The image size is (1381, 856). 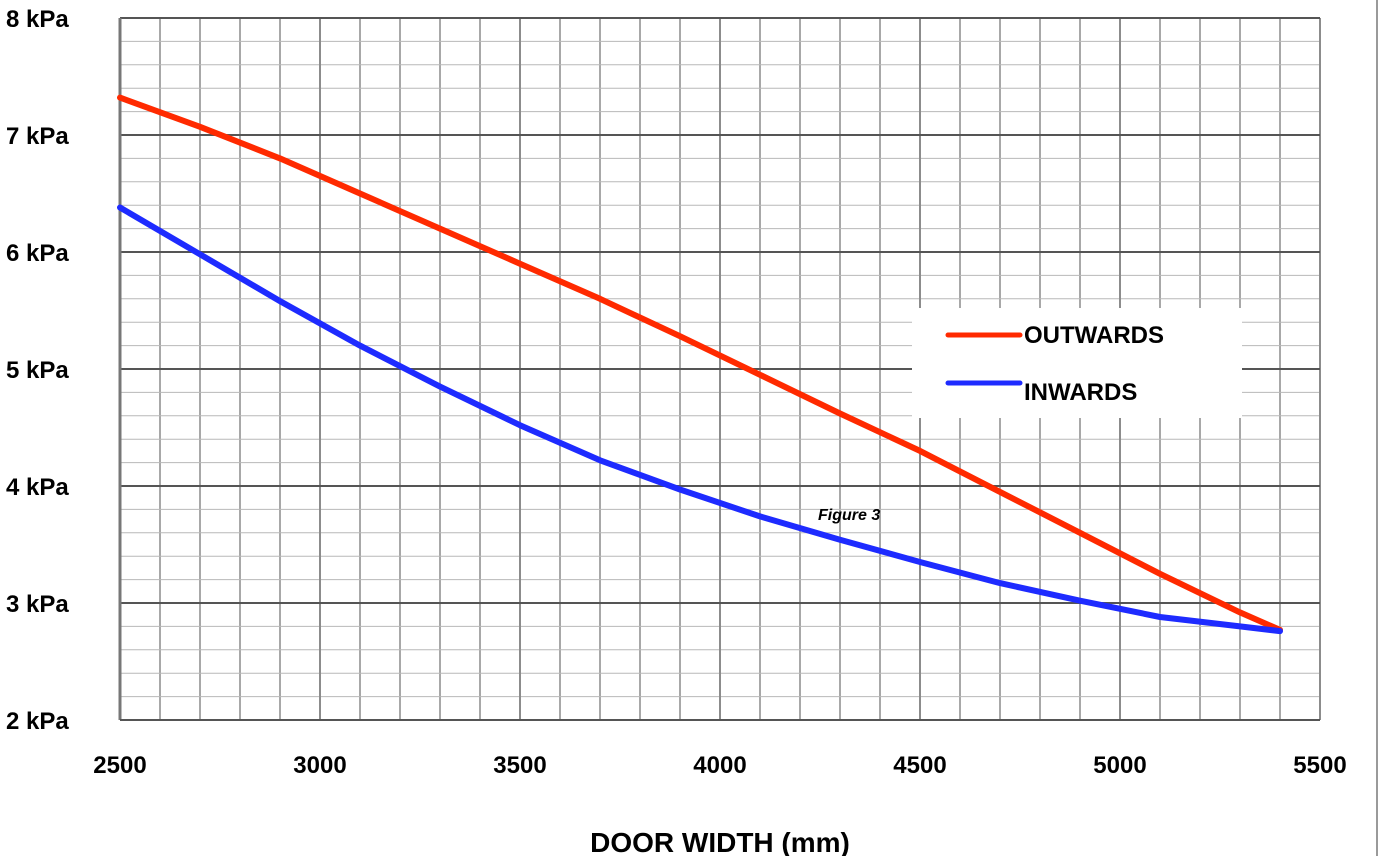 I want to click on figure-annotation: Figure 3, so click(x=849, y=515).